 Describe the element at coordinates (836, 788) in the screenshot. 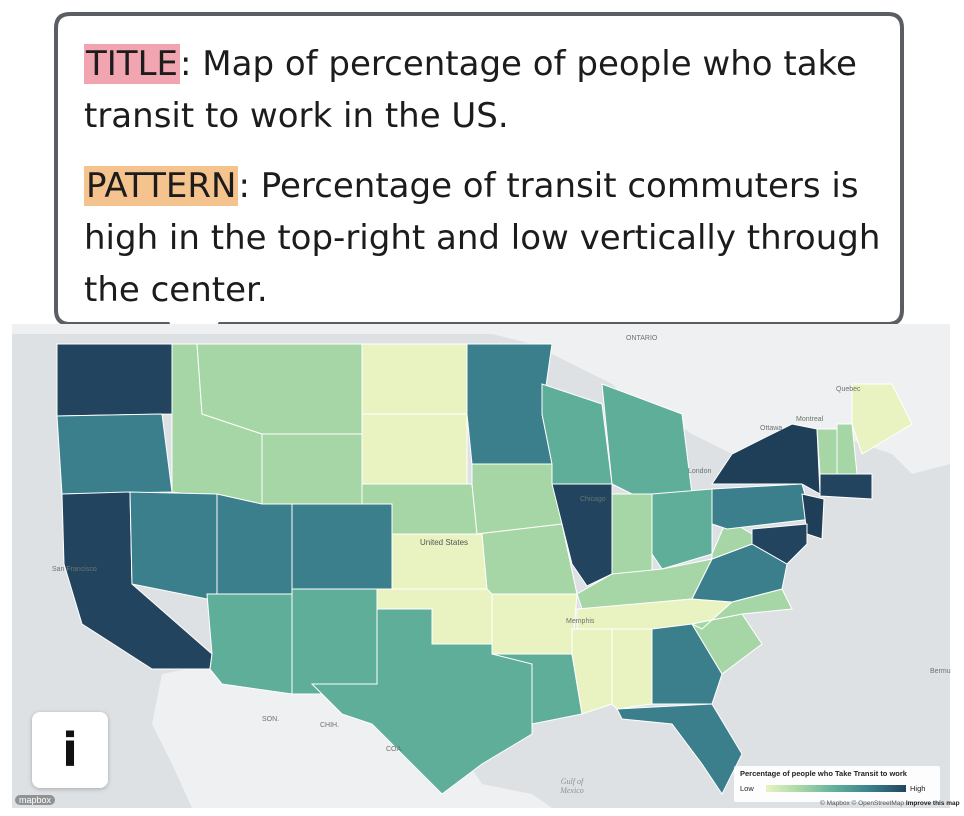

I see `legend-color-ramp` at that location.